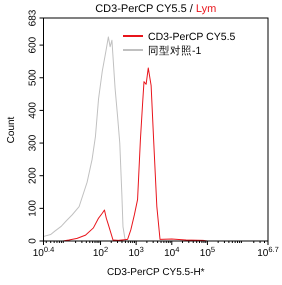 Image resolution: width=282 pixels, height=285 pixels. What do you see at coordinates (33, 45) in the screenshot?
I see `y-tick-label: 600` at bounding box center [33, 45].